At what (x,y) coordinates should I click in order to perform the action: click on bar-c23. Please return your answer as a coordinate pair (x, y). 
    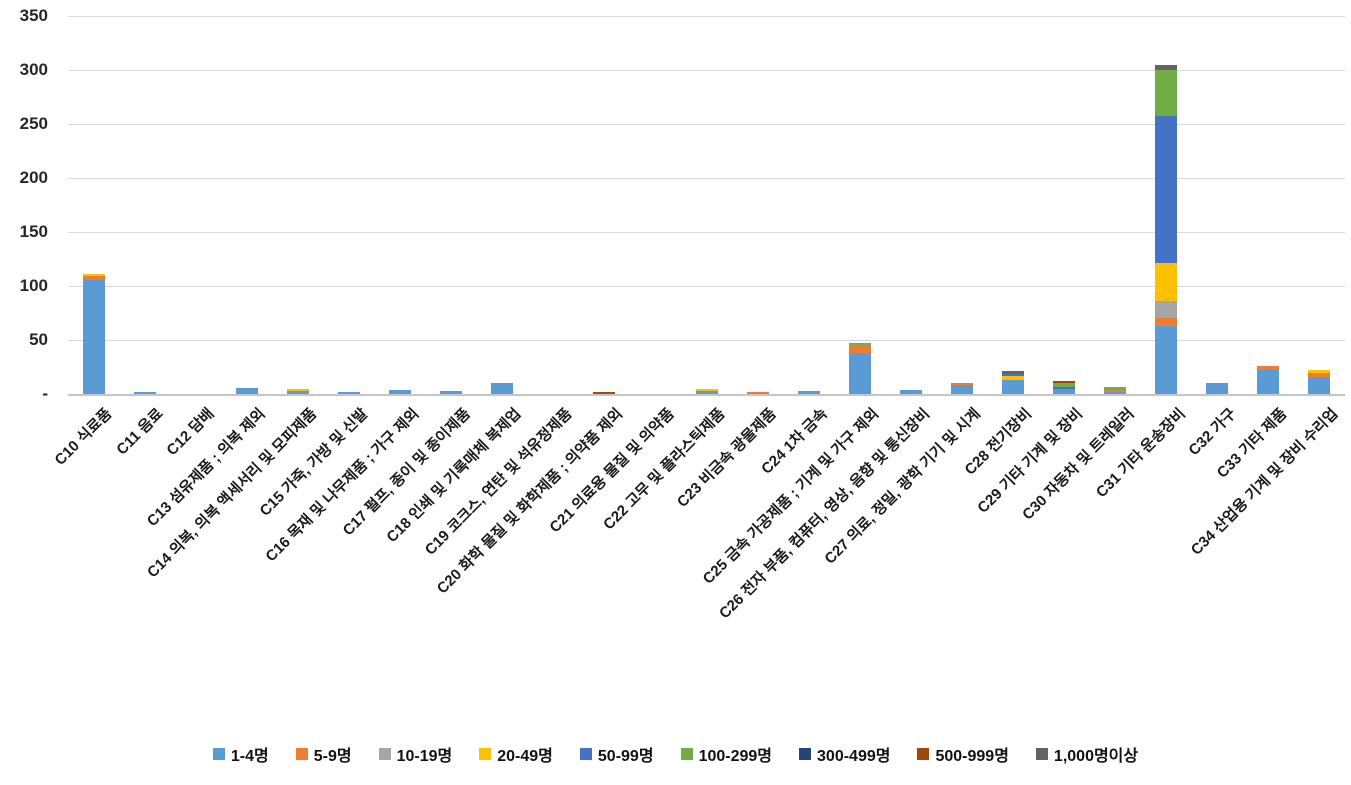
    Looking at the image, I should click on (758, 393).